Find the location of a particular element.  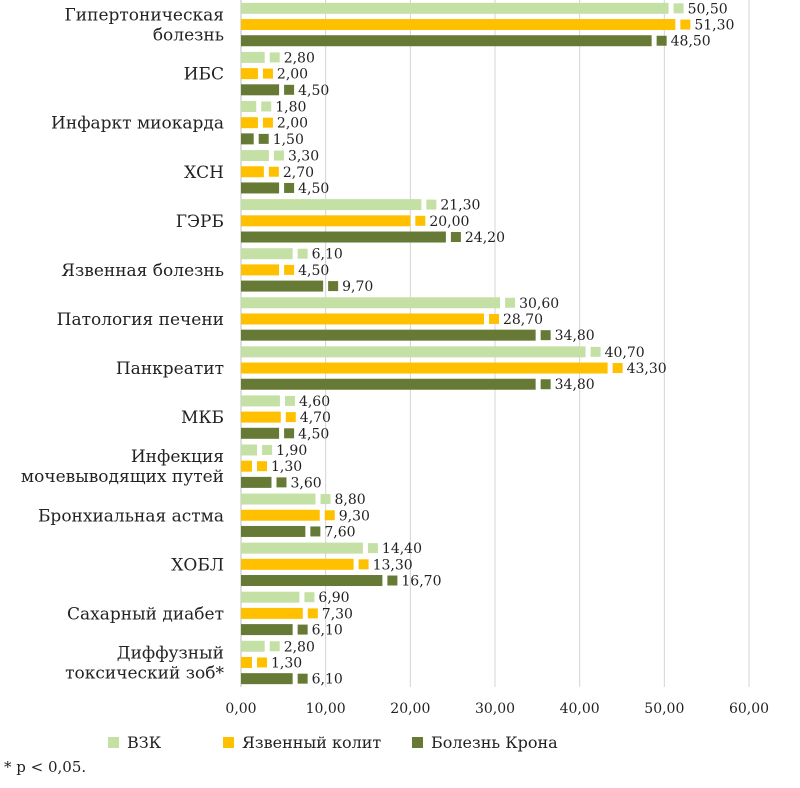

data-label: 24,20 is located at coordinates (485, 238).